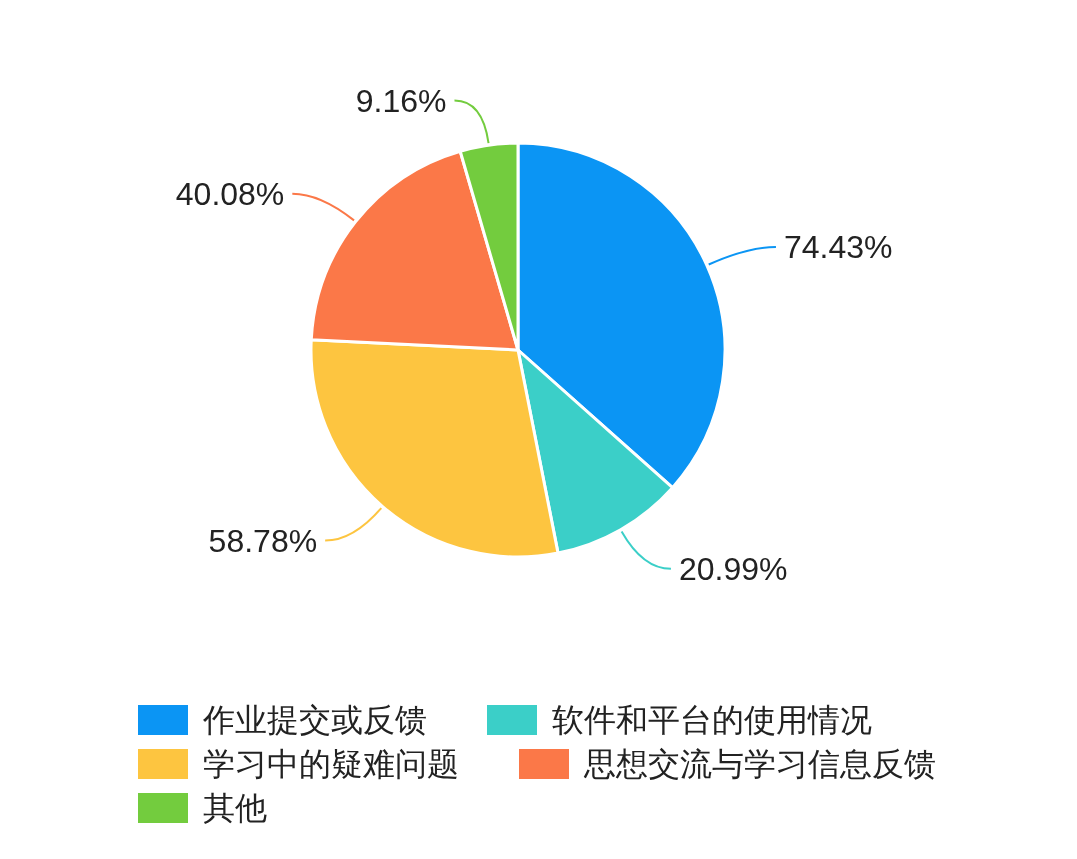  What do you see at coordinates (263, 540) in the screenshot?
I see `data-label: 58.78%` at bounding box center [263, 540].